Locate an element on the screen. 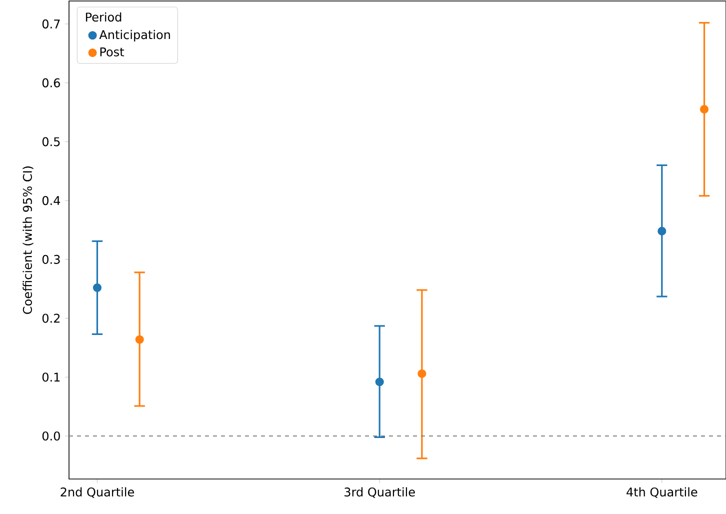 Image resolution: width=726 pixels, height=514 pixels. y-tick-label: 0.1 is located at coordinates (51, 377).